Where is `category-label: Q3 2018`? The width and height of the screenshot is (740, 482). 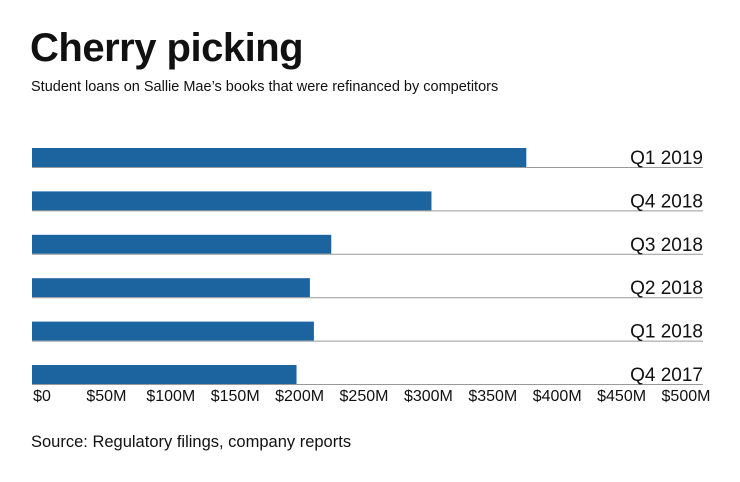 category-label: Q3 2018 is located at coordinates (666, 245).